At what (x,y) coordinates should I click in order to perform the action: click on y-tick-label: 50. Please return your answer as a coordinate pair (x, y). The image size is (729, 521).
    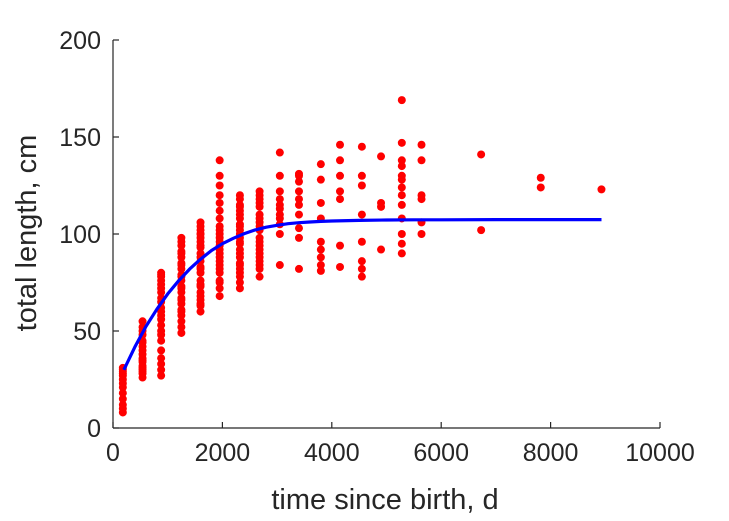
    Looking at the image, I should click on (87, 332).